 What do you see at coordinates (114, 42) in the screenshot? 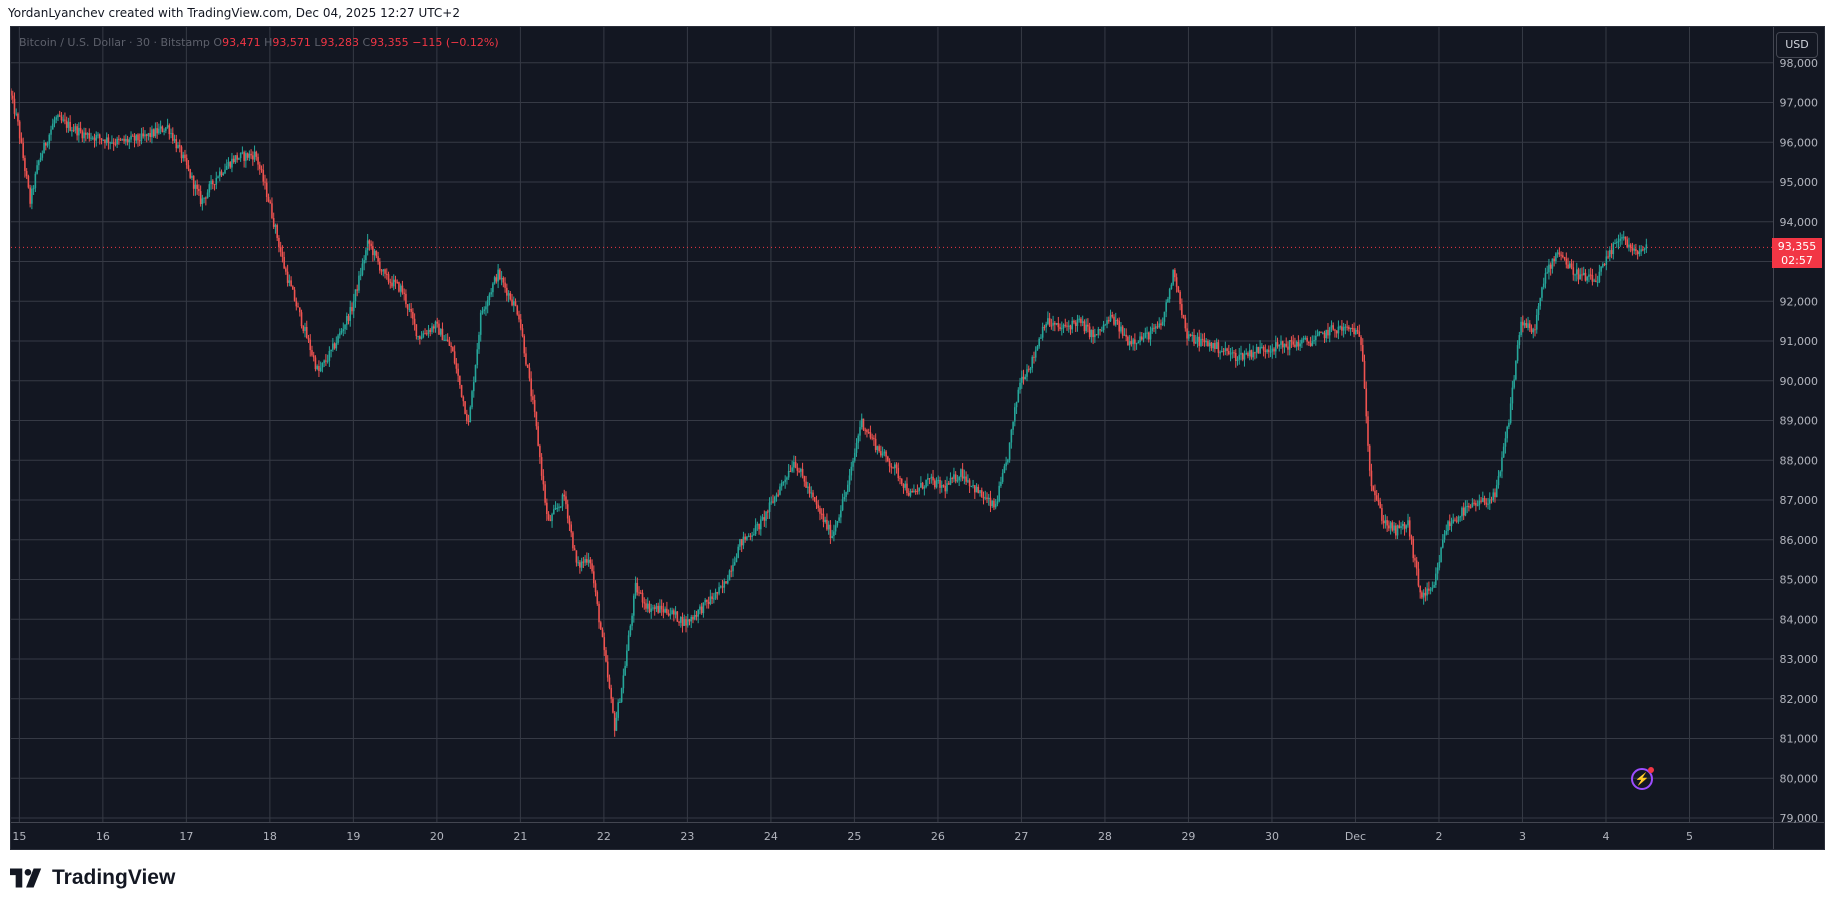
I see `symbol-label: Bitcoin / U.S. Dollar · 30 · Bitstamp` at bounding box center [114, 42].